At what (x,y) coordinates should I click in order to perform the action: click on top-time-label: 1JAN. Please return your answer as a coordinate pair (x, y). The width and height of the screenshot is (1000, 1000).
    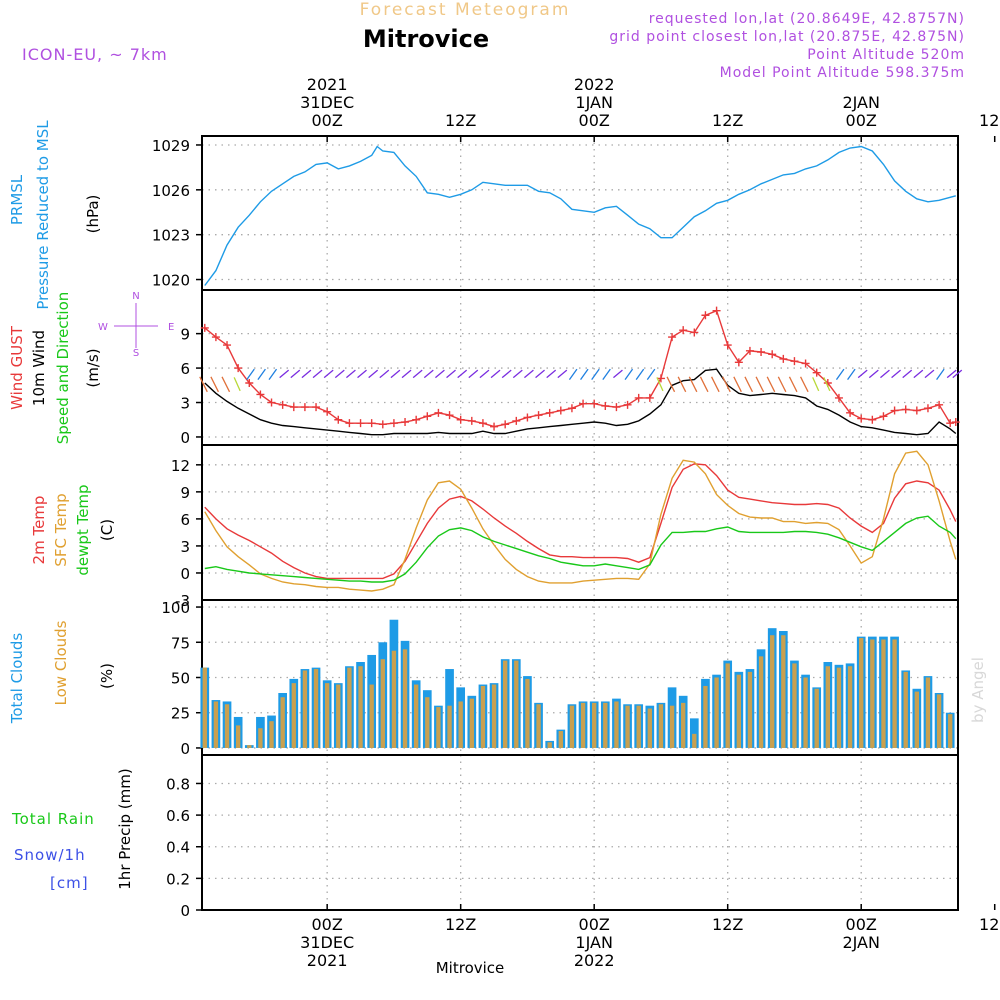
    Looking at the image, I should click on (594, 102).